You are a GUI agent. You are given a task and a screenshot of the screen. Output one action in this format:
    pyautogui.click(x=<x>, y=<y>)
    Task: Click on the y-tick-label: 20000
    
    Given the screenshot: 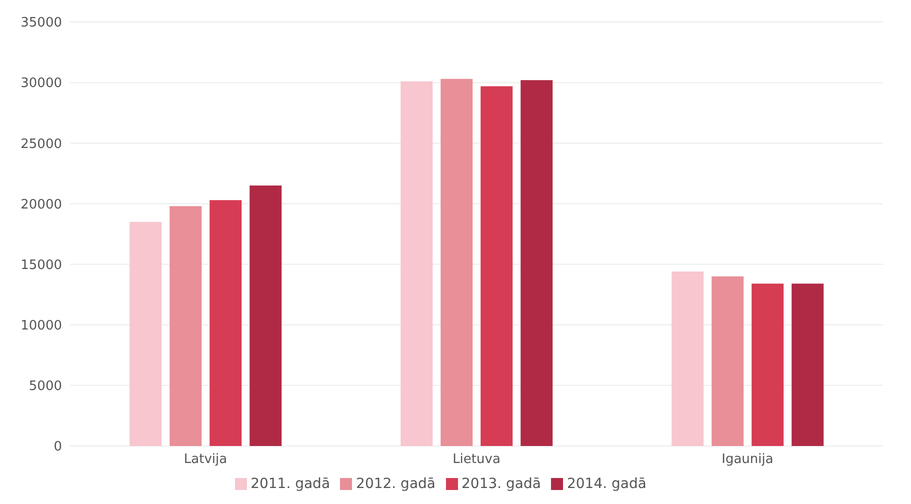 What is the action you would take?
    pyautogui.click(x=41, y=204)
    